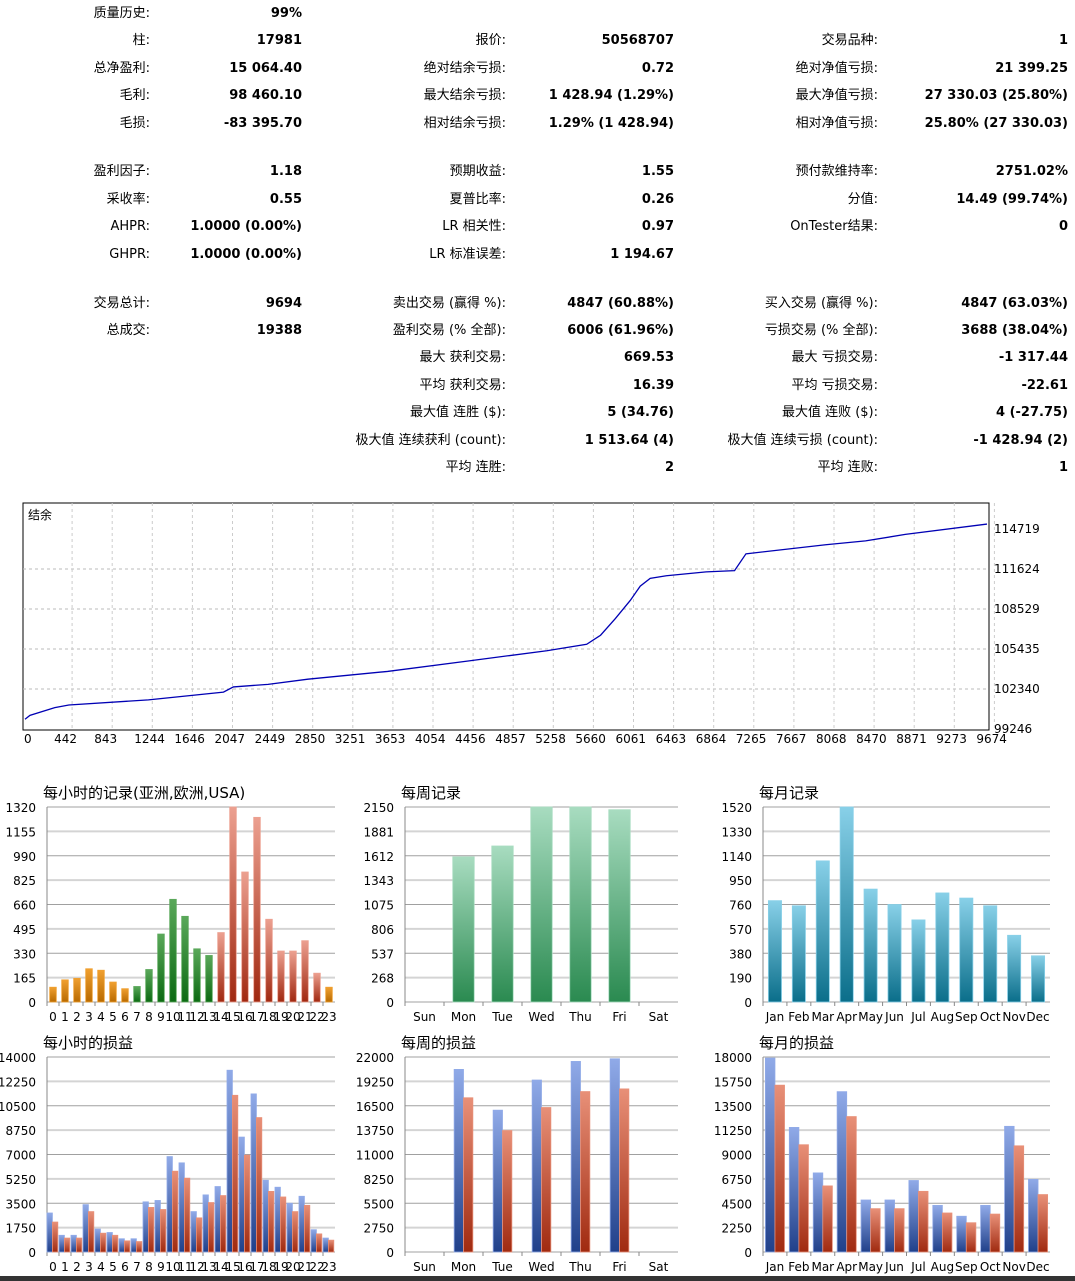  I want to click on stat-label: OnTester结果:, so click(834, 226).